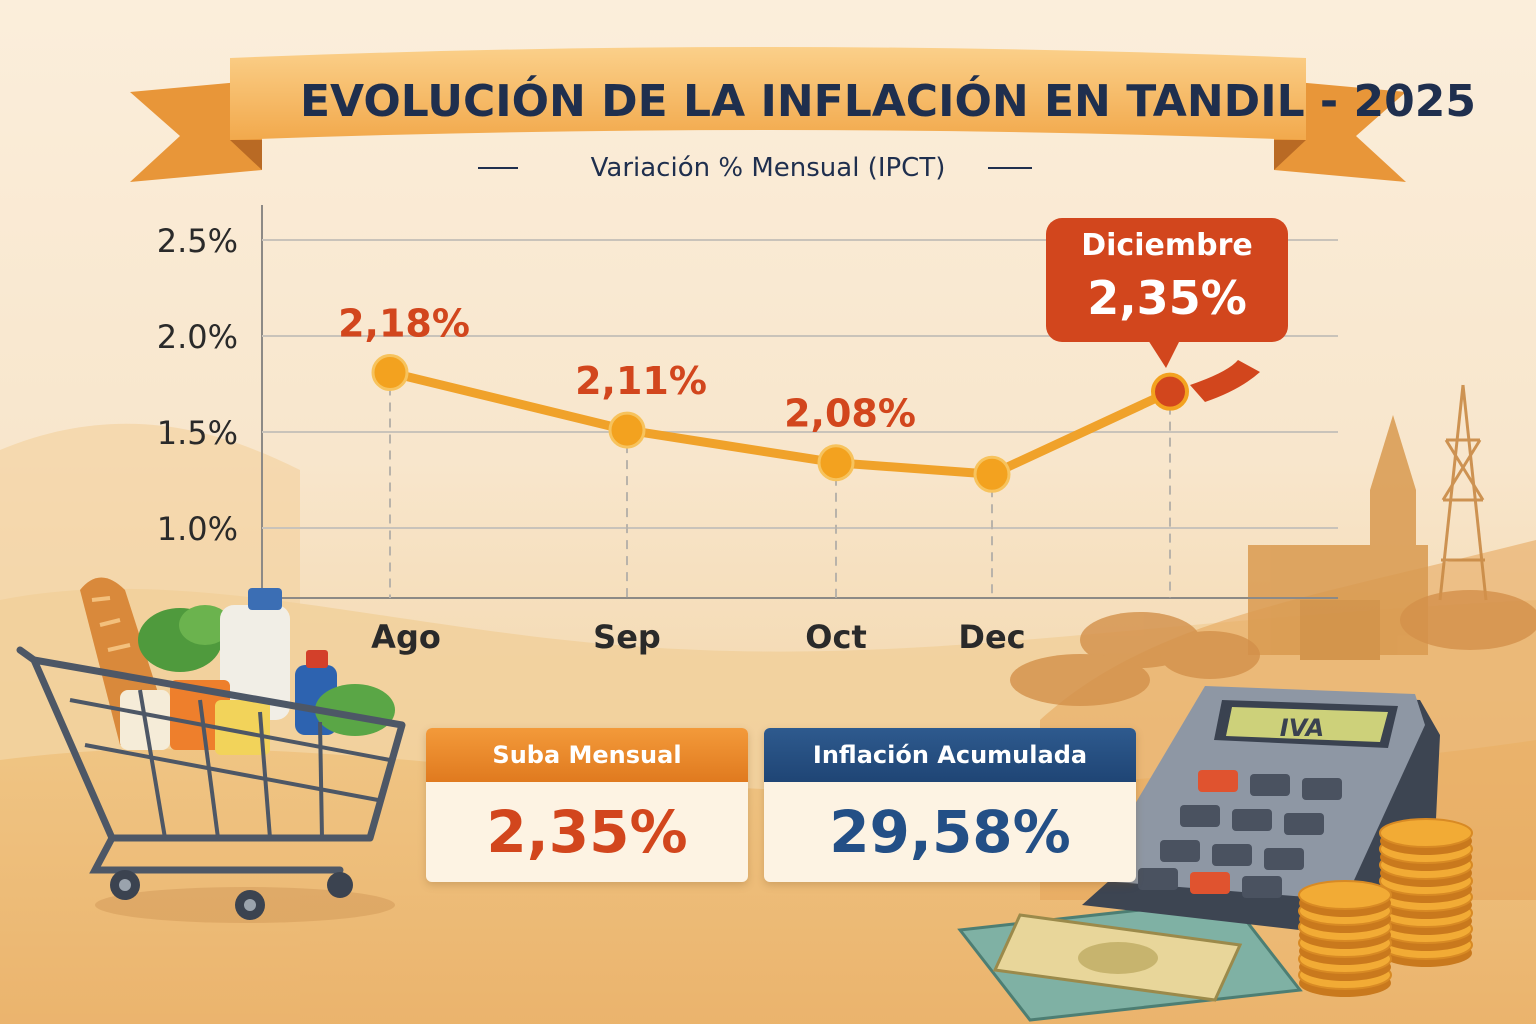  I want to click on x-axis-ticks: Ago Sep Oct Dec, so click(698, 637).